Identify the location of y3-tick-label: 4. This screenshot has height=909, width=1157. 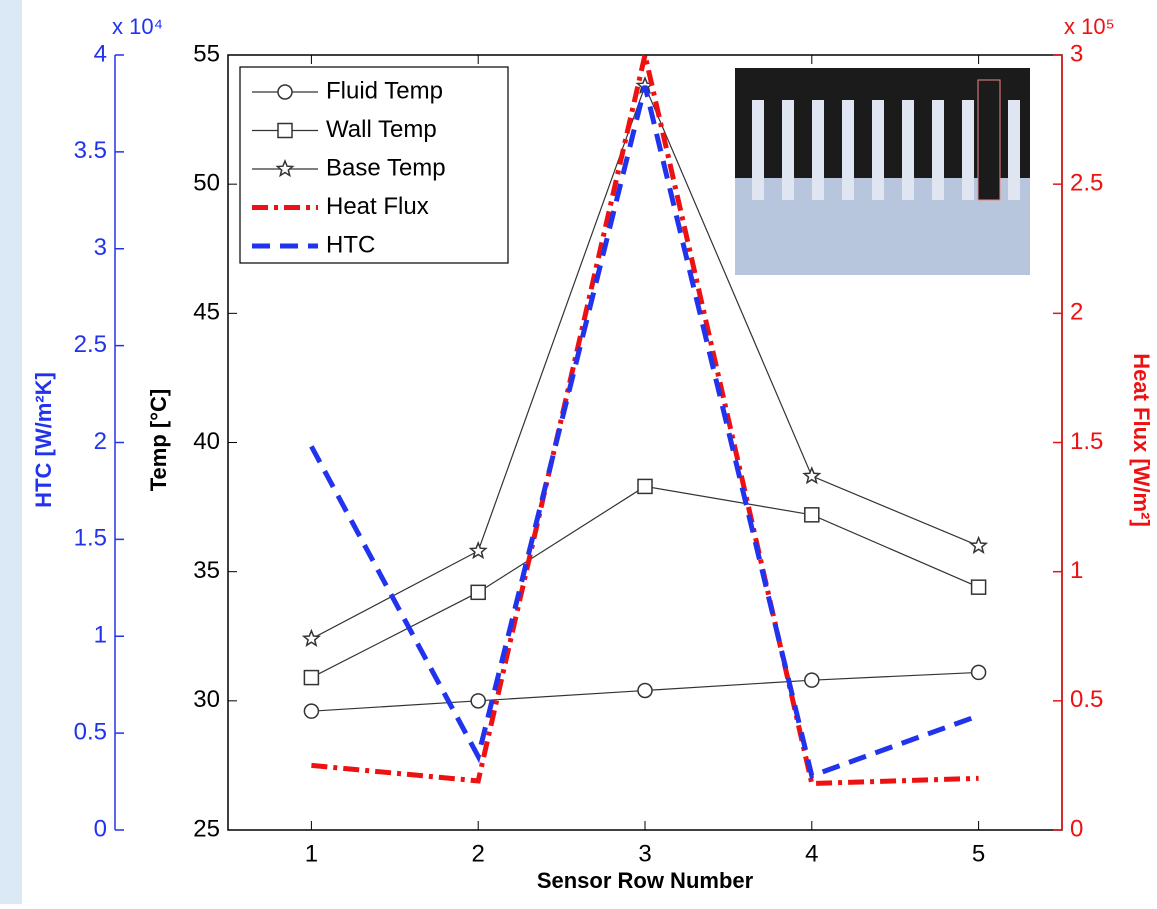
(100, 53).